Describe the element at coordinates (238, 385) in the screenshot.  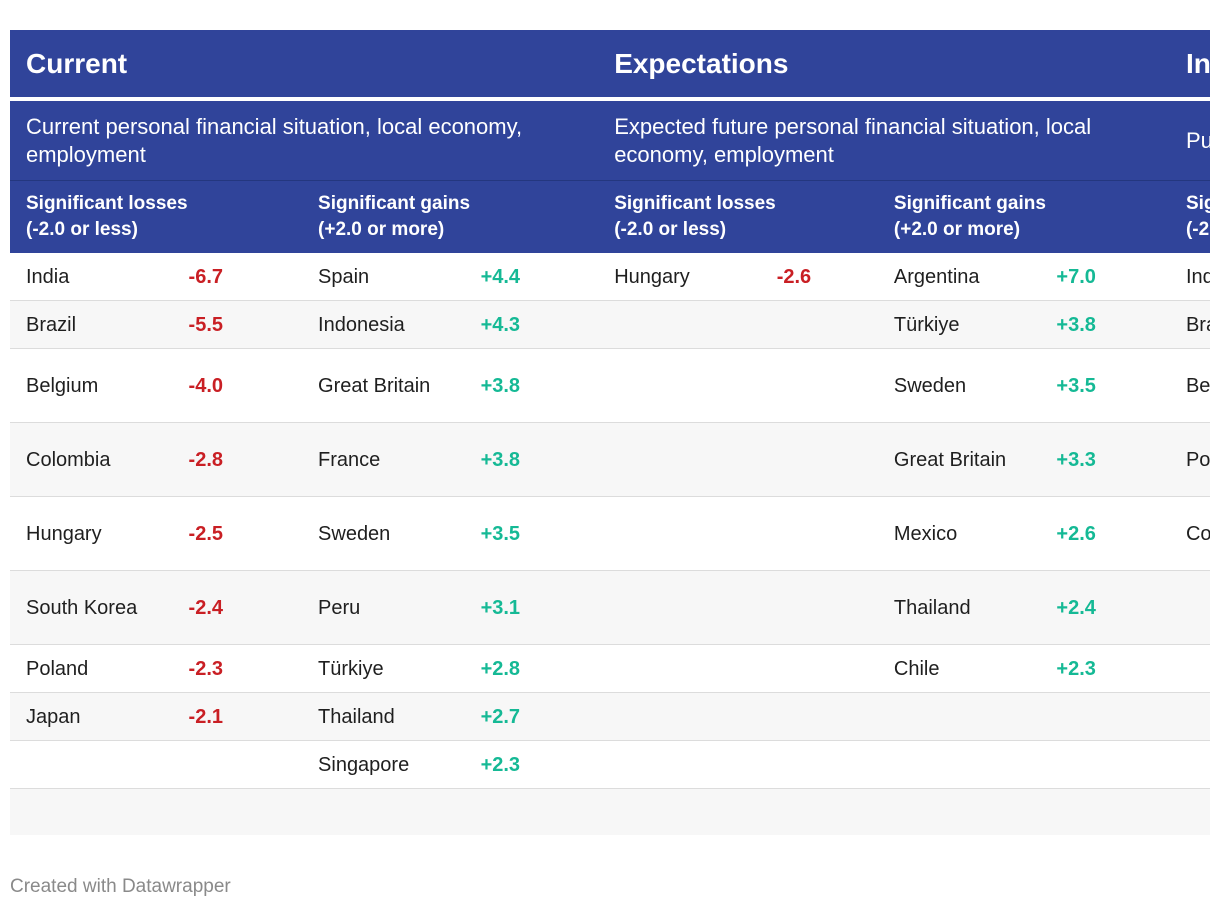
I see `current-loss-value: -4.0` at that location.